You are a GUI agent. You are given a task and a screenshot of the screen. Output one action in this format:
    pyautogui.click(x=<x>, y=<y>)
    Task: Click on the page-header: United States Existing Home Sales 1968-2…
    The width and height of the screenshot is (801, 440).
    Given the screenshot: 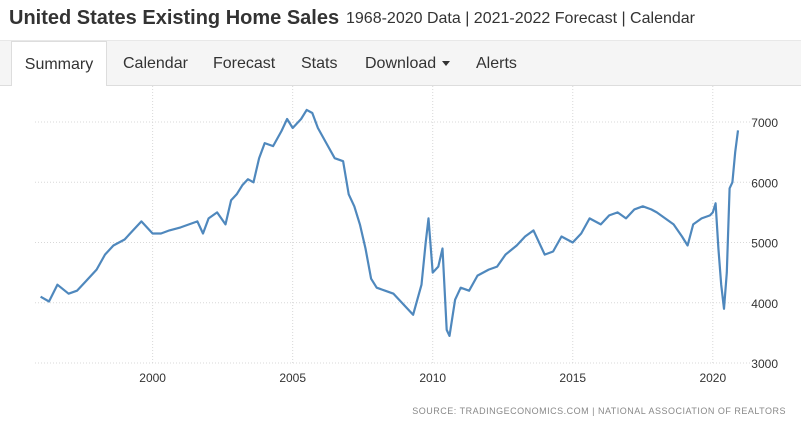 What is the action you would take?
    pyautogui.click(x=400, y=20)
    